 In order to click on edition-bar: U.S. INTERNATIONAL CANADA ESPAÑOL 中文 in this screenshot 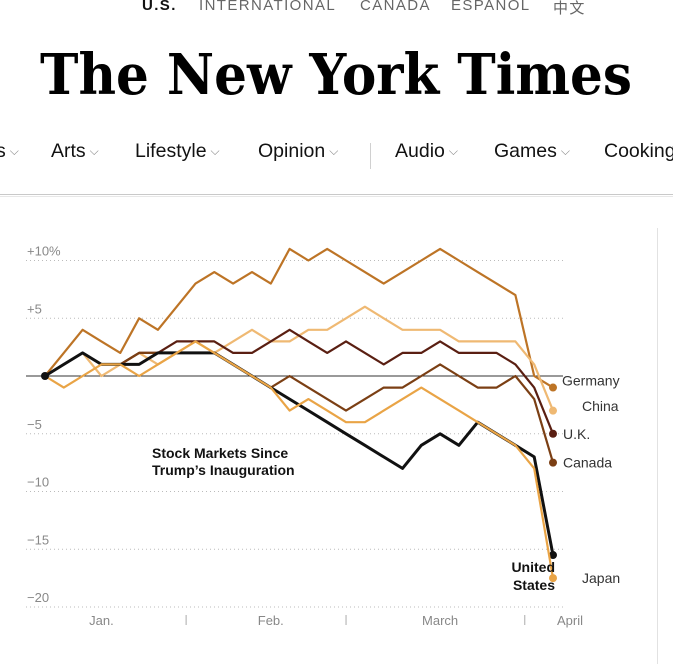, I will do `click(336, 8)`.